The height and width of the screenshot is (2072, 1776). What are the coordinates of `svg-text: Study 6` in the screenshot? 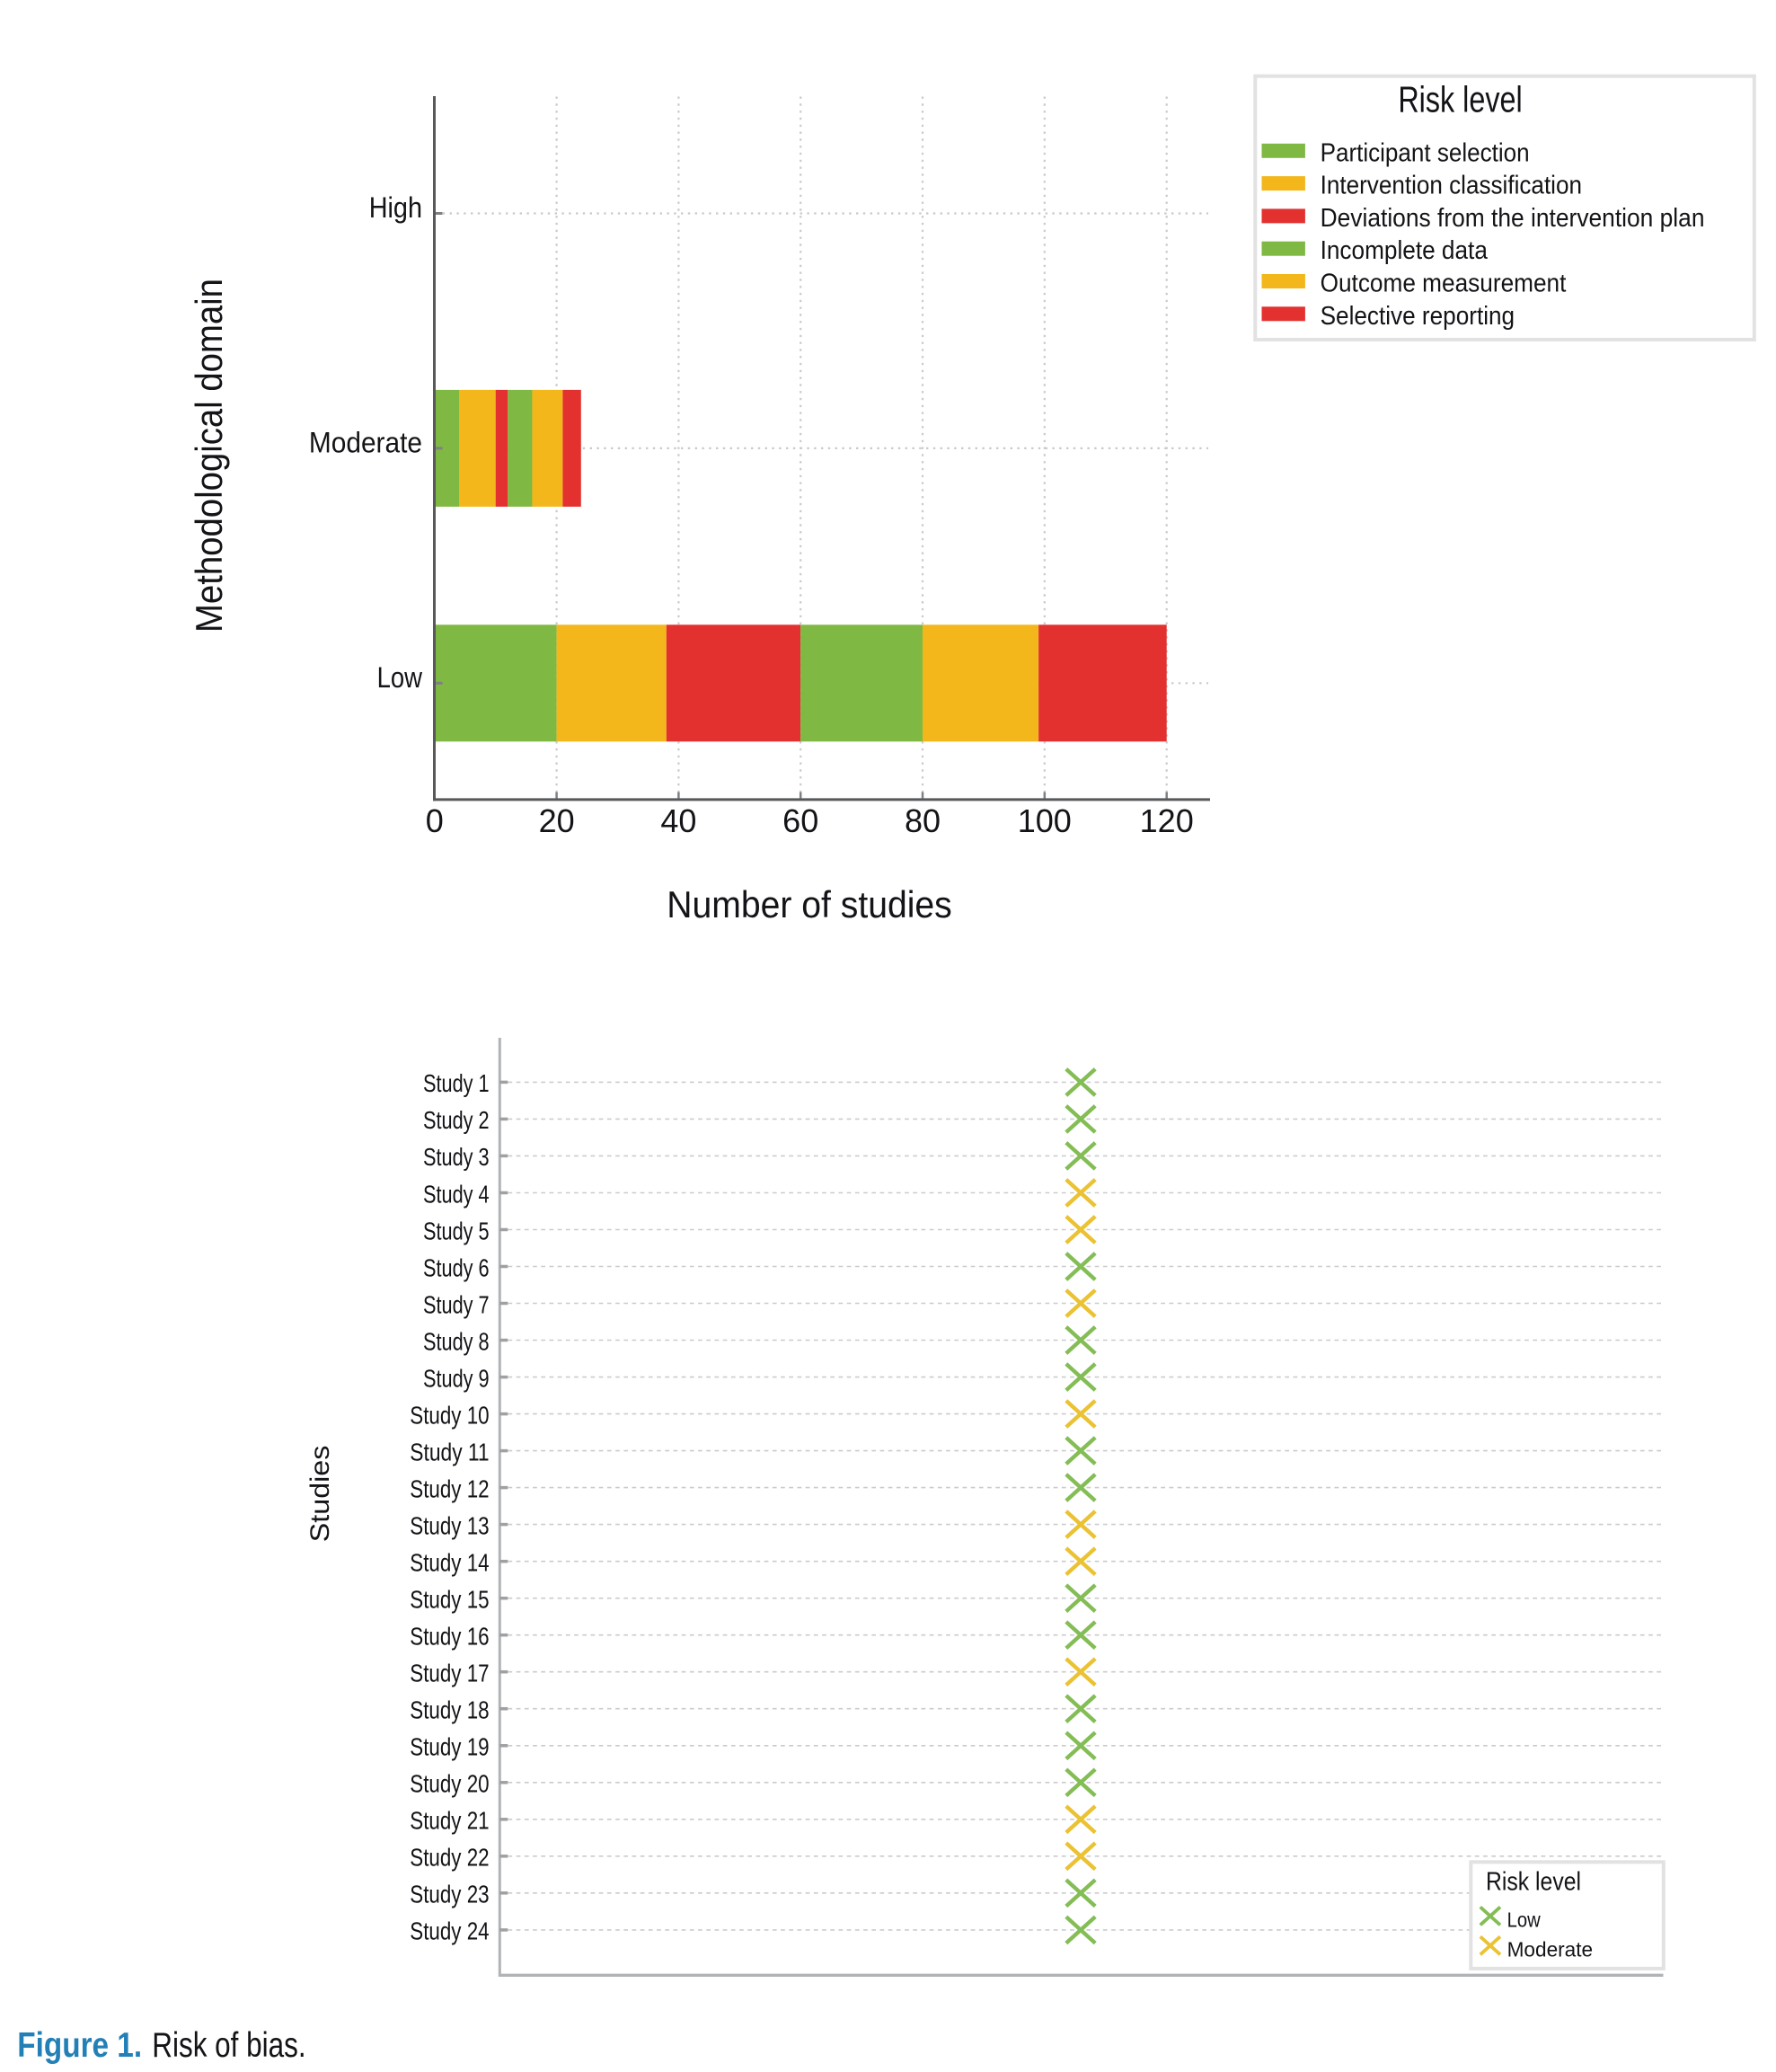 It's located at (456, 1267).